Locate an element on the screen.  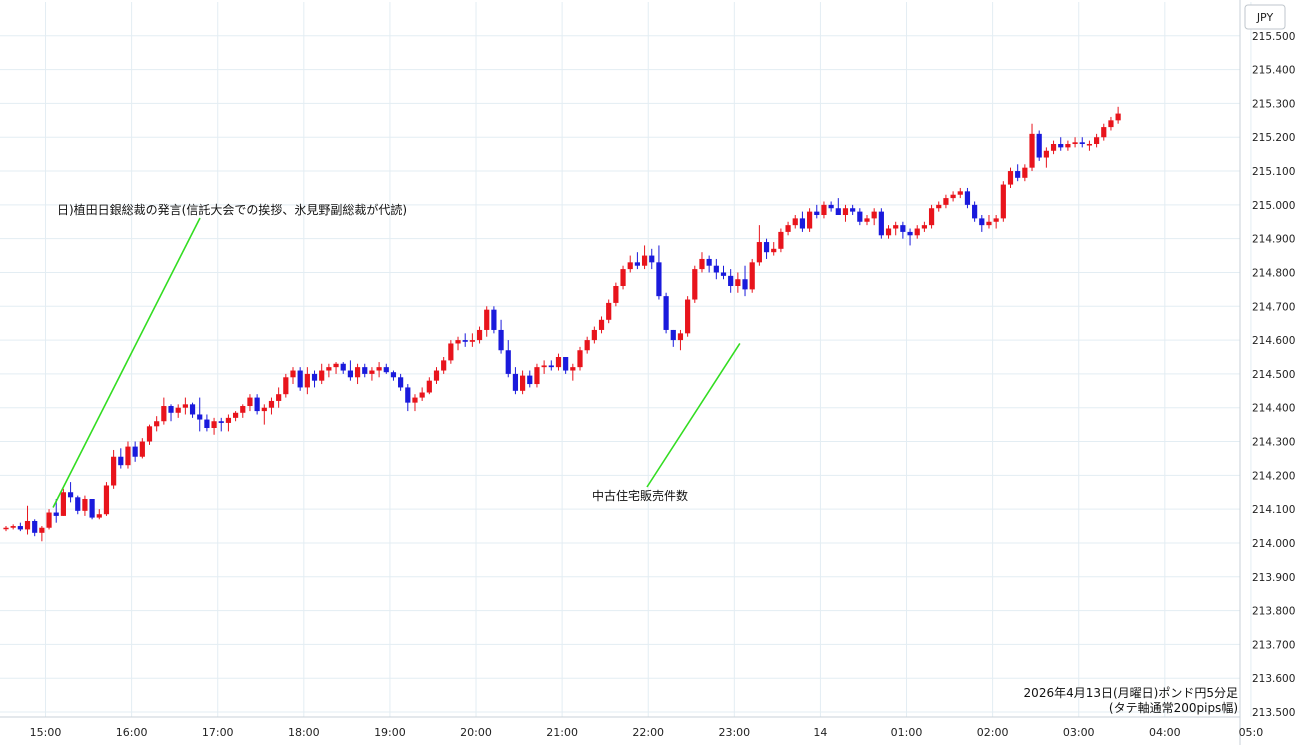
x-tick-label: 20:00 is located at coordinates (476, 732).